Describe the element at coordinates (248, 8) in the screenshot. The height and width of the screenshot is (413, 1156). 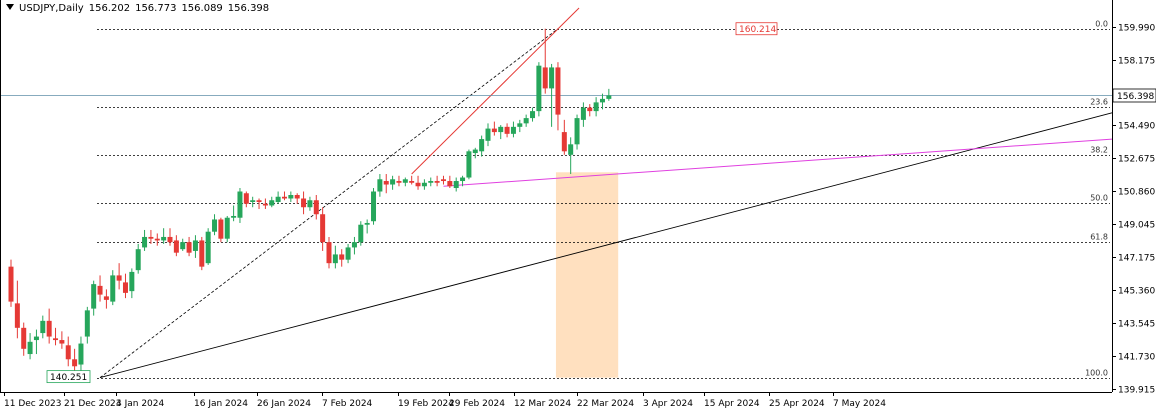
I see `close-value: 156.398` at that location.